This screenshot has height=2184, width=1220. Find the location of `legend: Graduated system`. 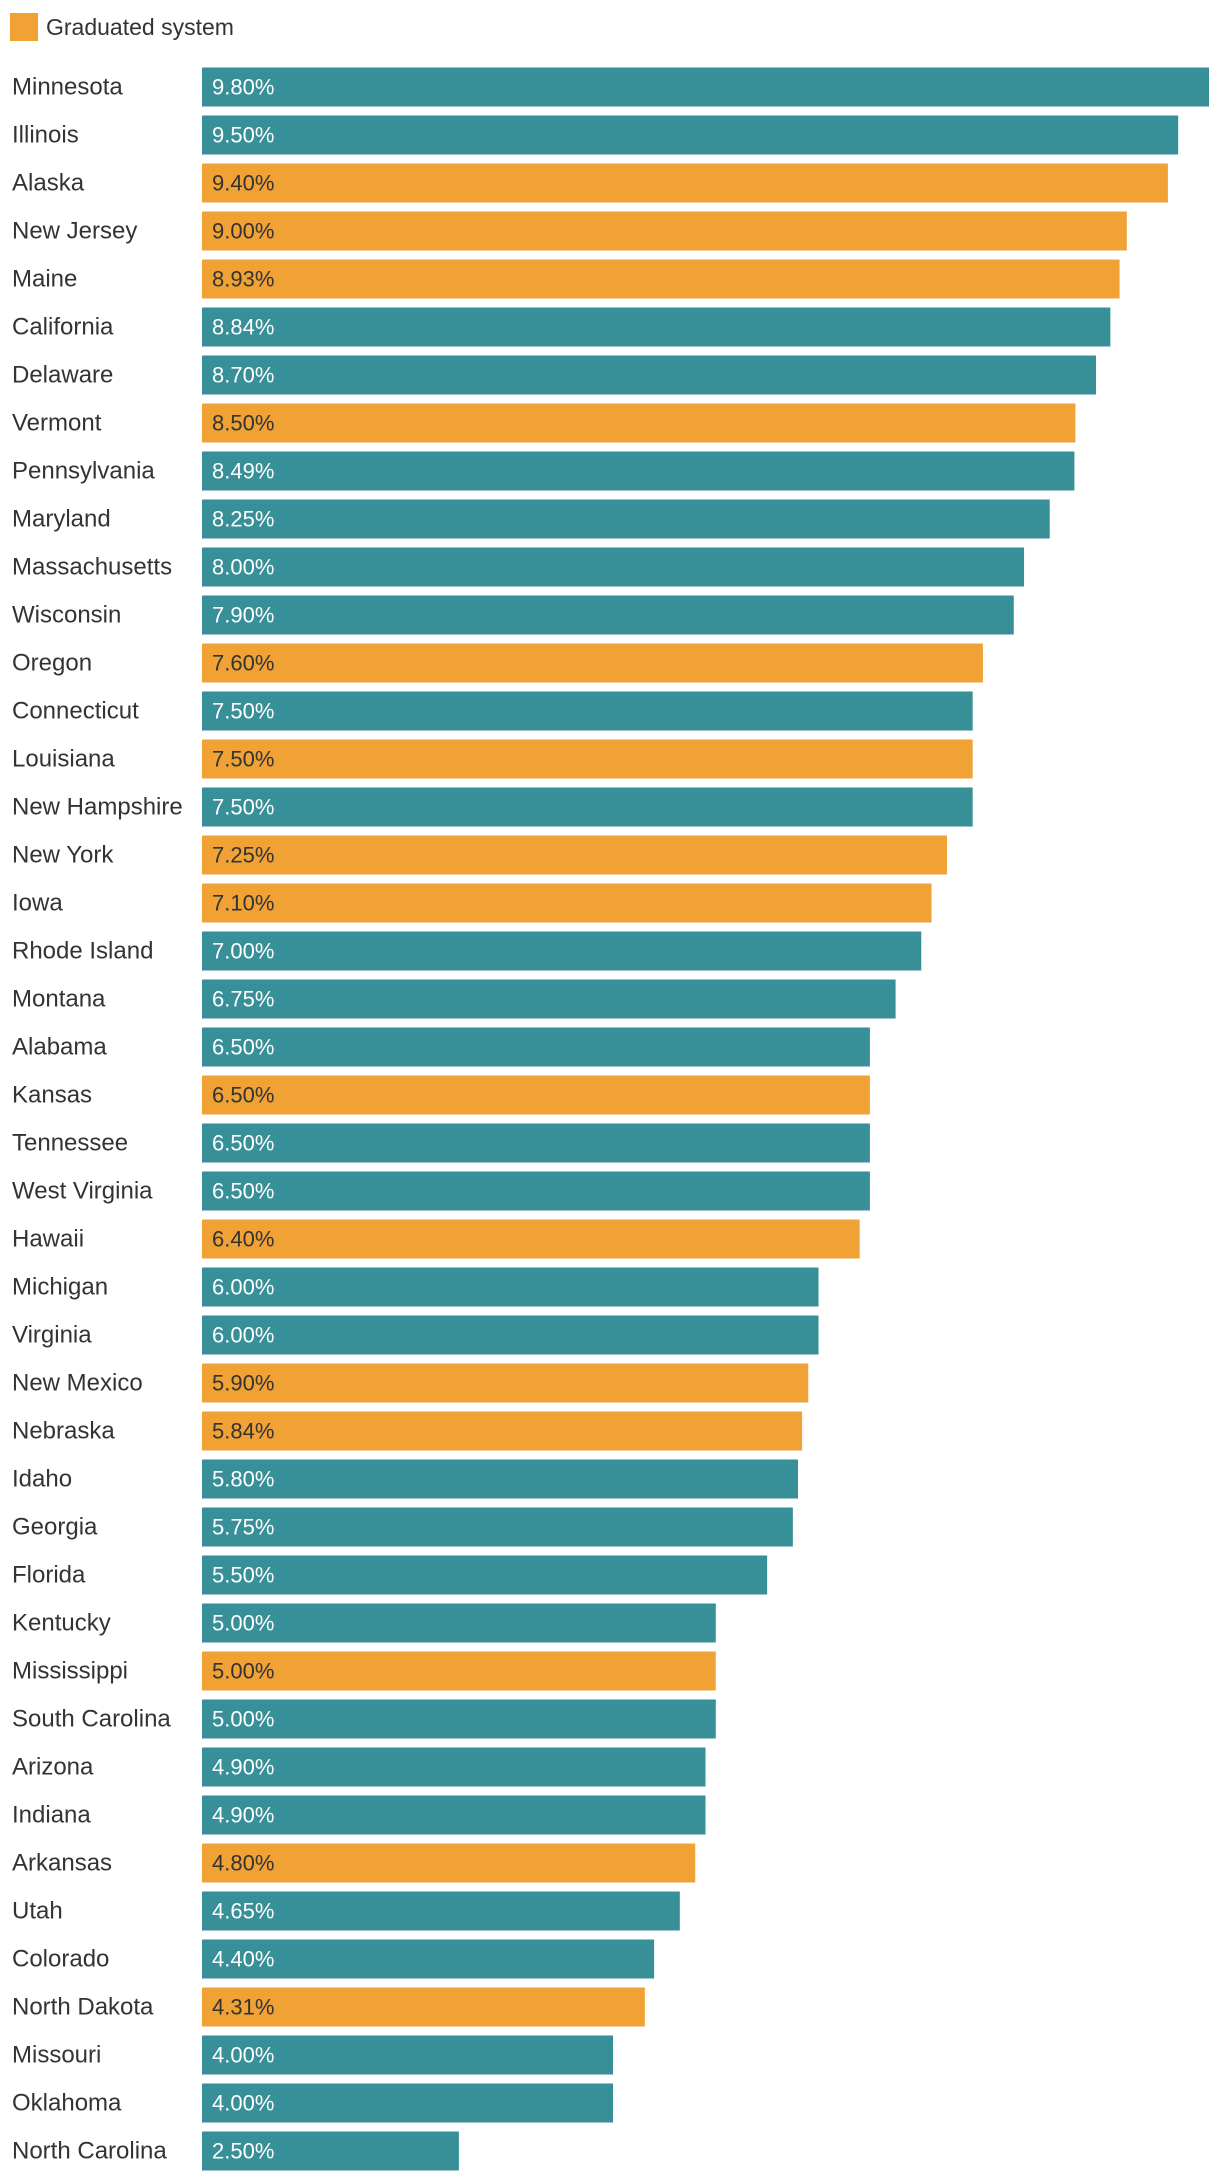

legend: Graduated system is located at coordinates (122, 27).